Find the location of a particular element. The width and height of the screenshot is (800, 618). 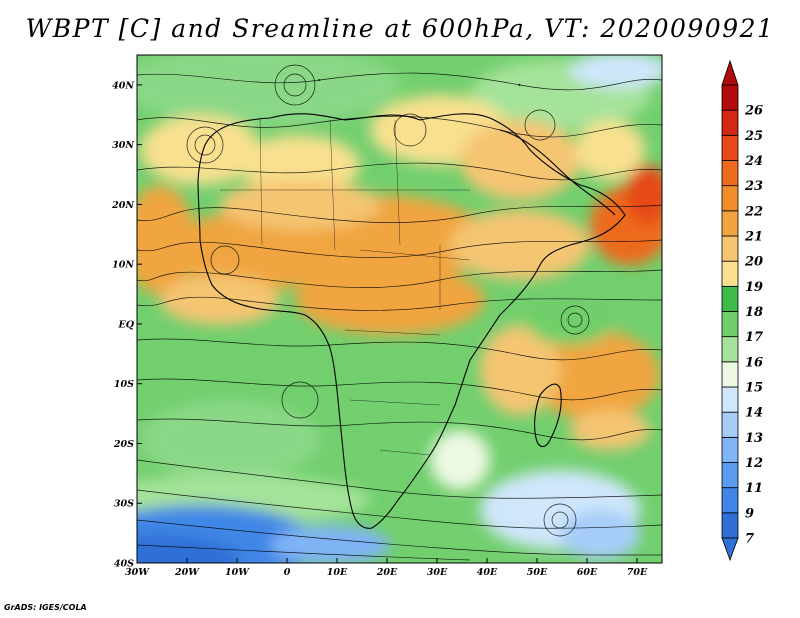

lon-tick-label: 20E is located at coordinates (387, 572).